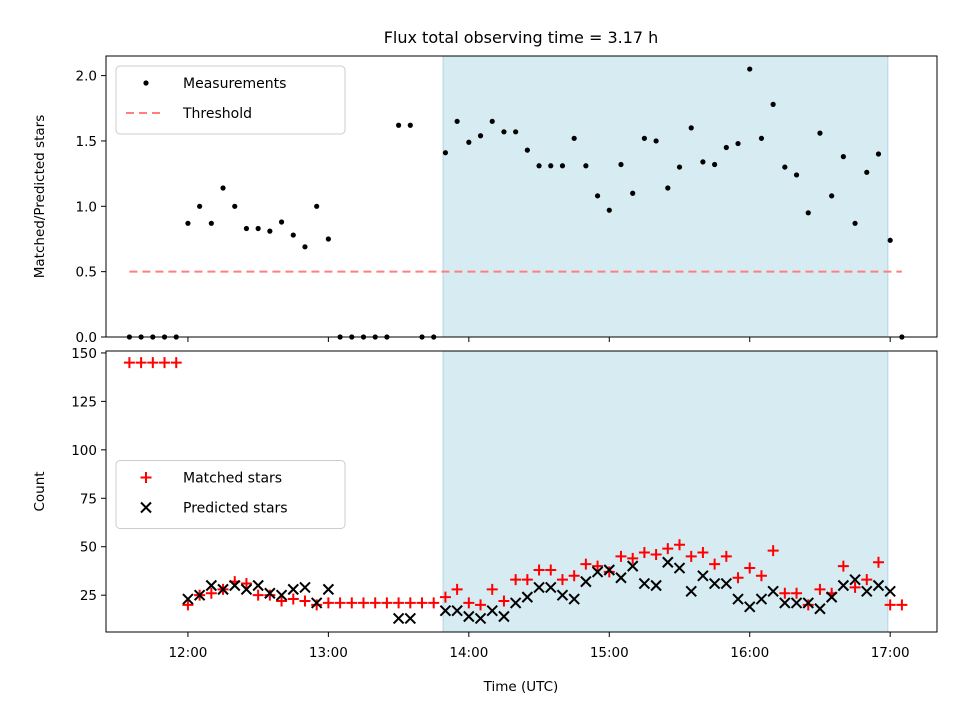 Image resolution: width=960 pixels, height=720 pixels. I want to click on x-tick-label: 14:00, so click(468, 653).